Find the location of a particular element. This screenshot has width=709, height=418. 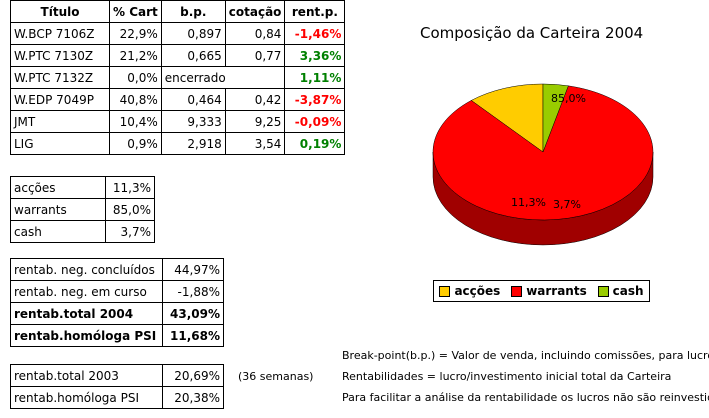

returns-value: -1,88% is located at coordinates (193, 291).